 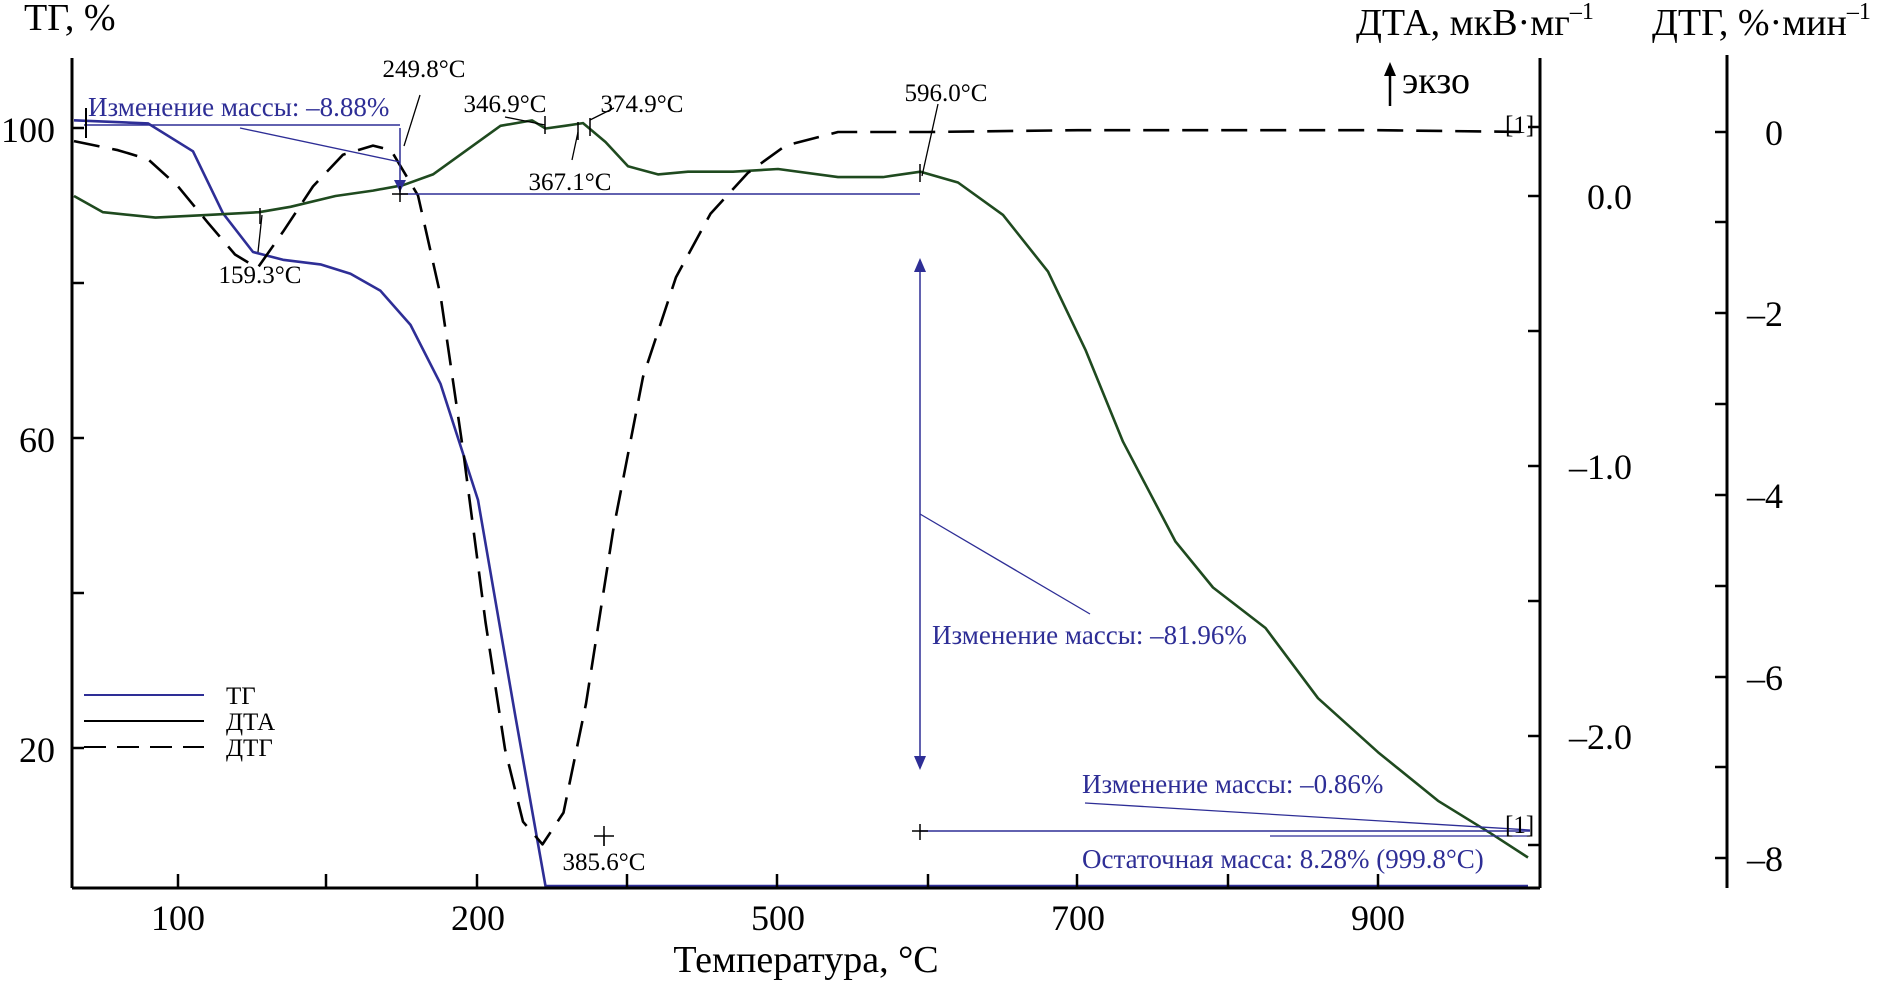 What do you see at coordinates (250, 722) in the screenshot?
I see `legend-label: ДТА` at bounding box center [250, 722].